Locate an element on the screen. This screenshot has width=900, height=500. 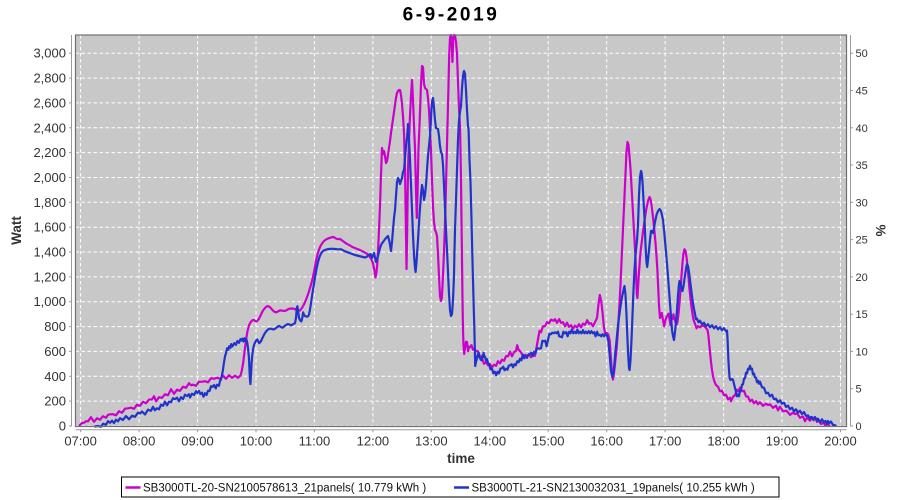
svg-text: time is located at coordinates (461, 458).